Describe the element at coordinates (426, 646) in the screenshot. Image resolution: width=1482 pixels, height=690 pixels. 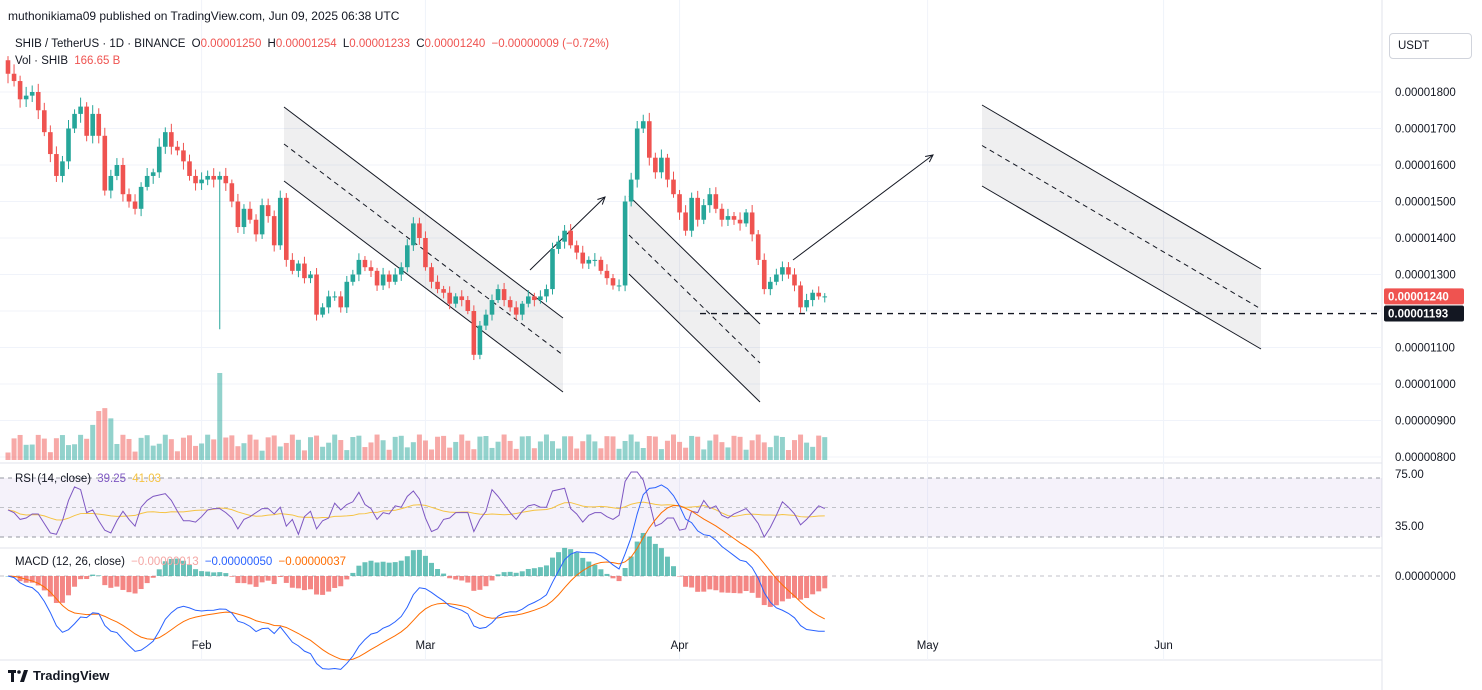
I see `time-tick-label: Mar` at that location.